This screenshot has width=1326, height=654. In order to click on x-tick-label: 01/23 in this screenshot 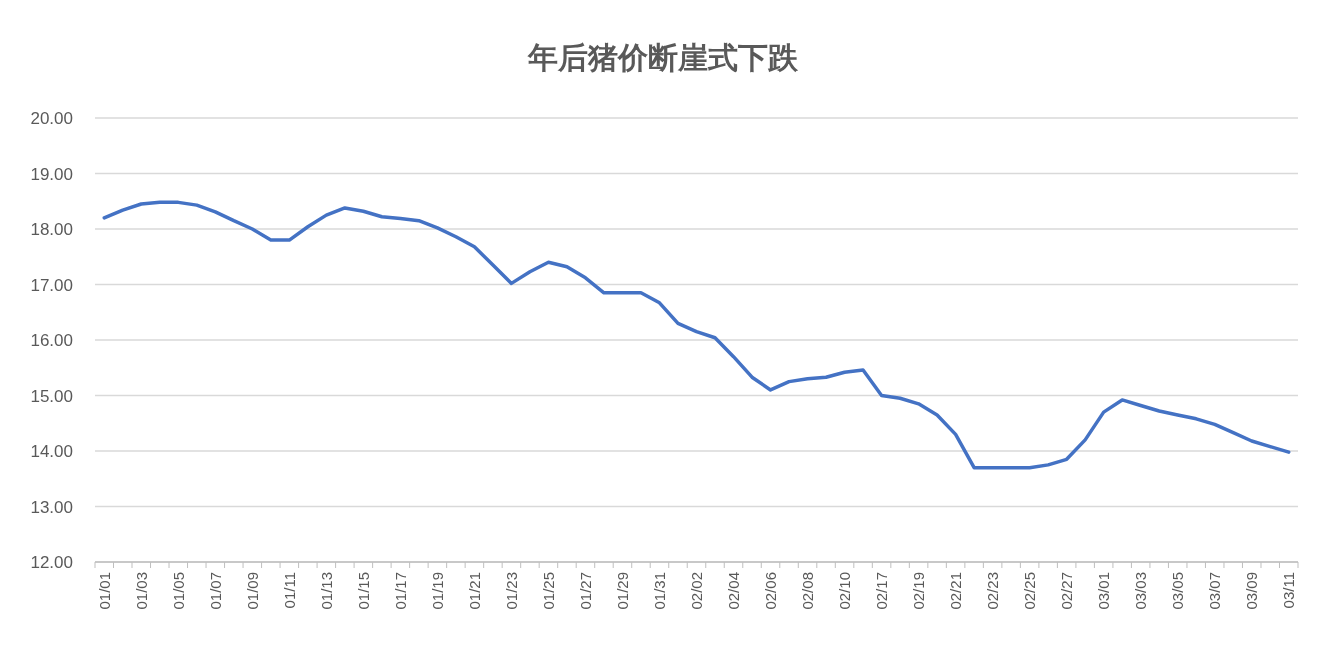, I will do `click(511, 591)`.